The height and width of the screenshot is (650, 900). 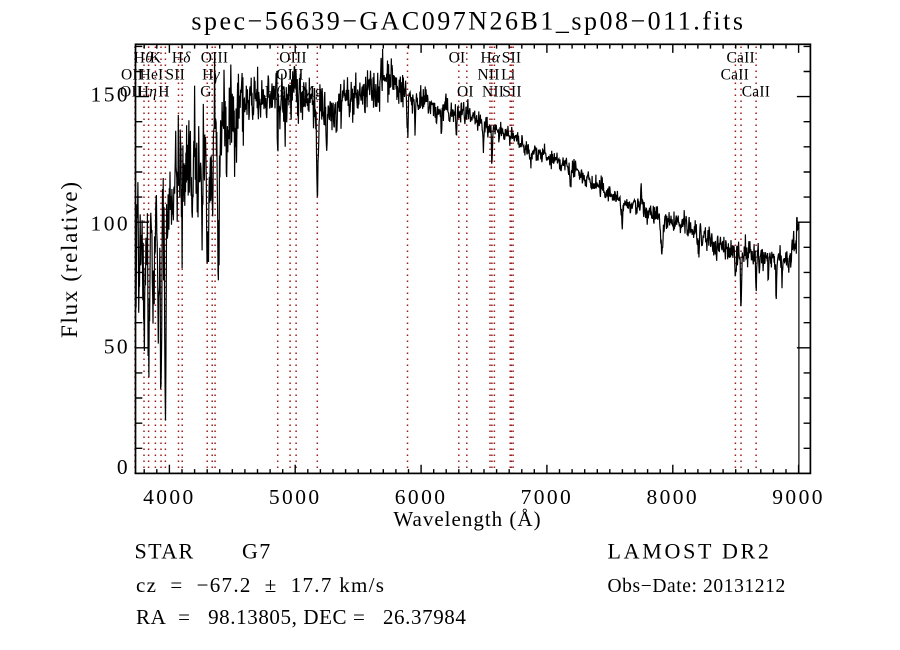 What do you see at coordinates (257, 551) in the screenshot?
I see `svg-text: G7` at bounding box center [257, 551].